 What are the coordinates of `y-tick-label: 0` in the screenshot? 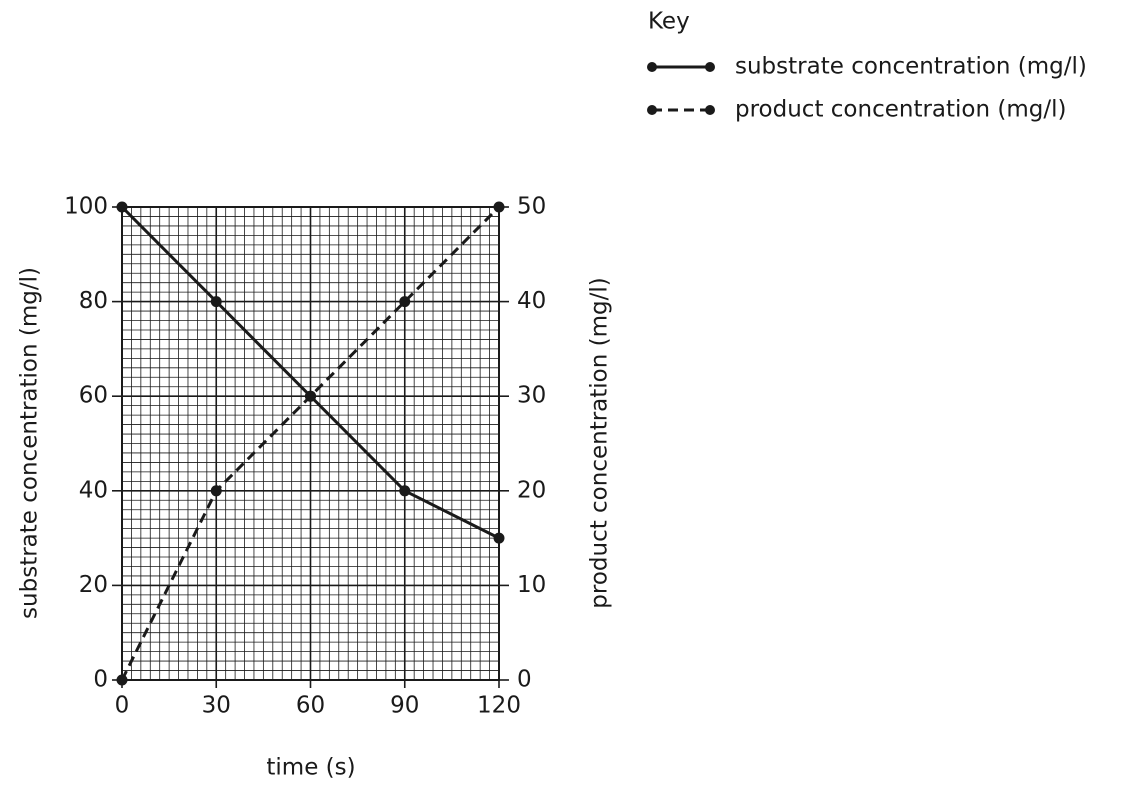 It's located at (100, 680).